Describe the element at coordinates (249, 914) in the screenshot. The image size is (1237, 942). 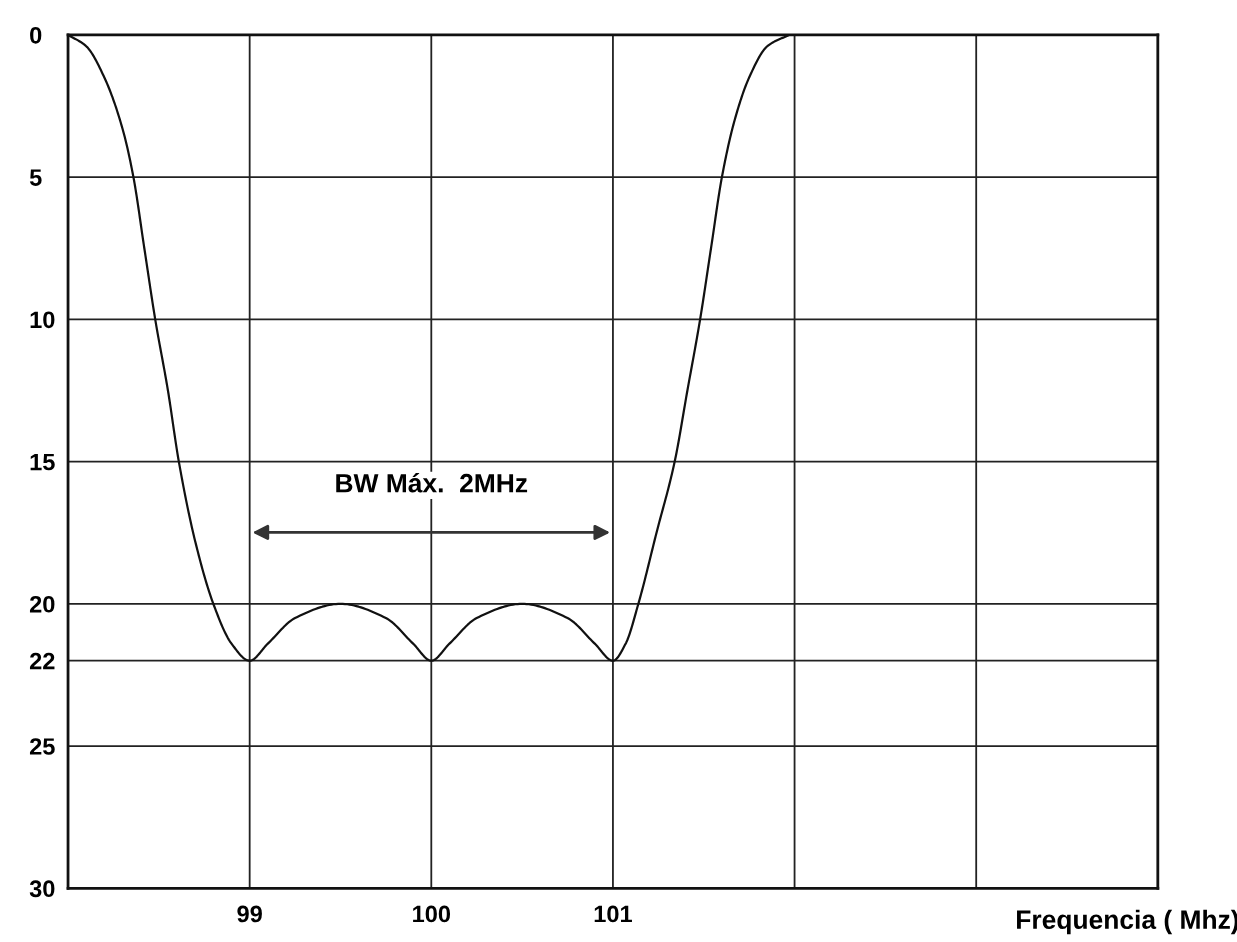
I see `x-tick-label: 99` at that location.